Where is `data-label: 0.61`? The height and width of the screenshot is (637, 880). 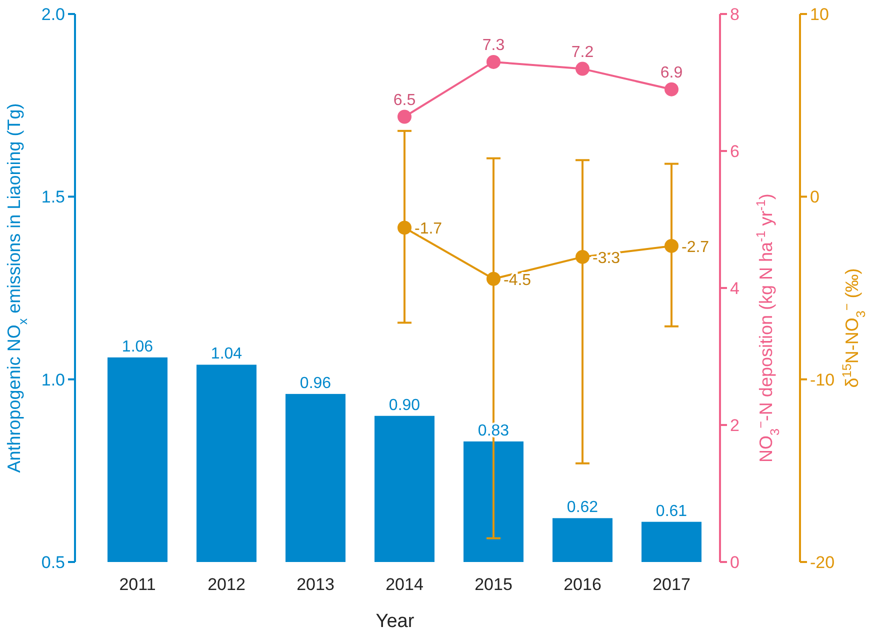
data-label: 0.61 is located at coordinates (672, 511).